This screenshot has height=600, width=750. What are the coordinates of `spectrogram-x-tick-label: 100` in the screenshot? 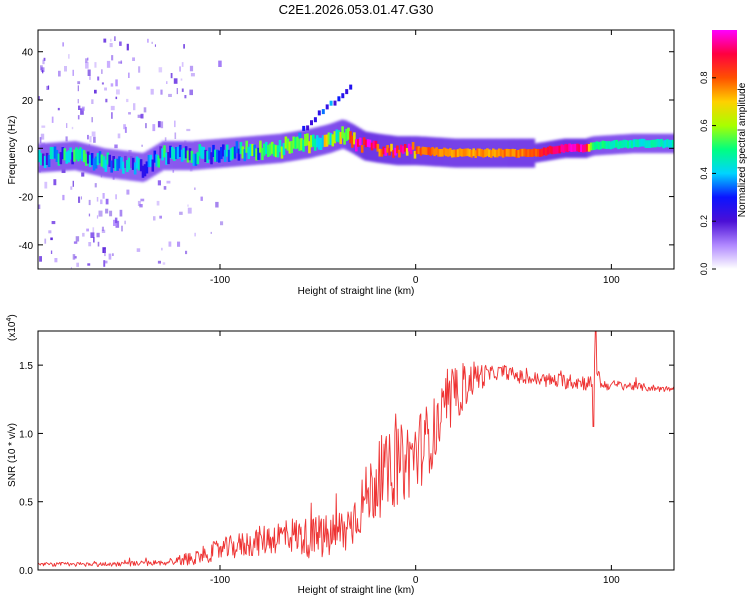 It's located at (611, 280).